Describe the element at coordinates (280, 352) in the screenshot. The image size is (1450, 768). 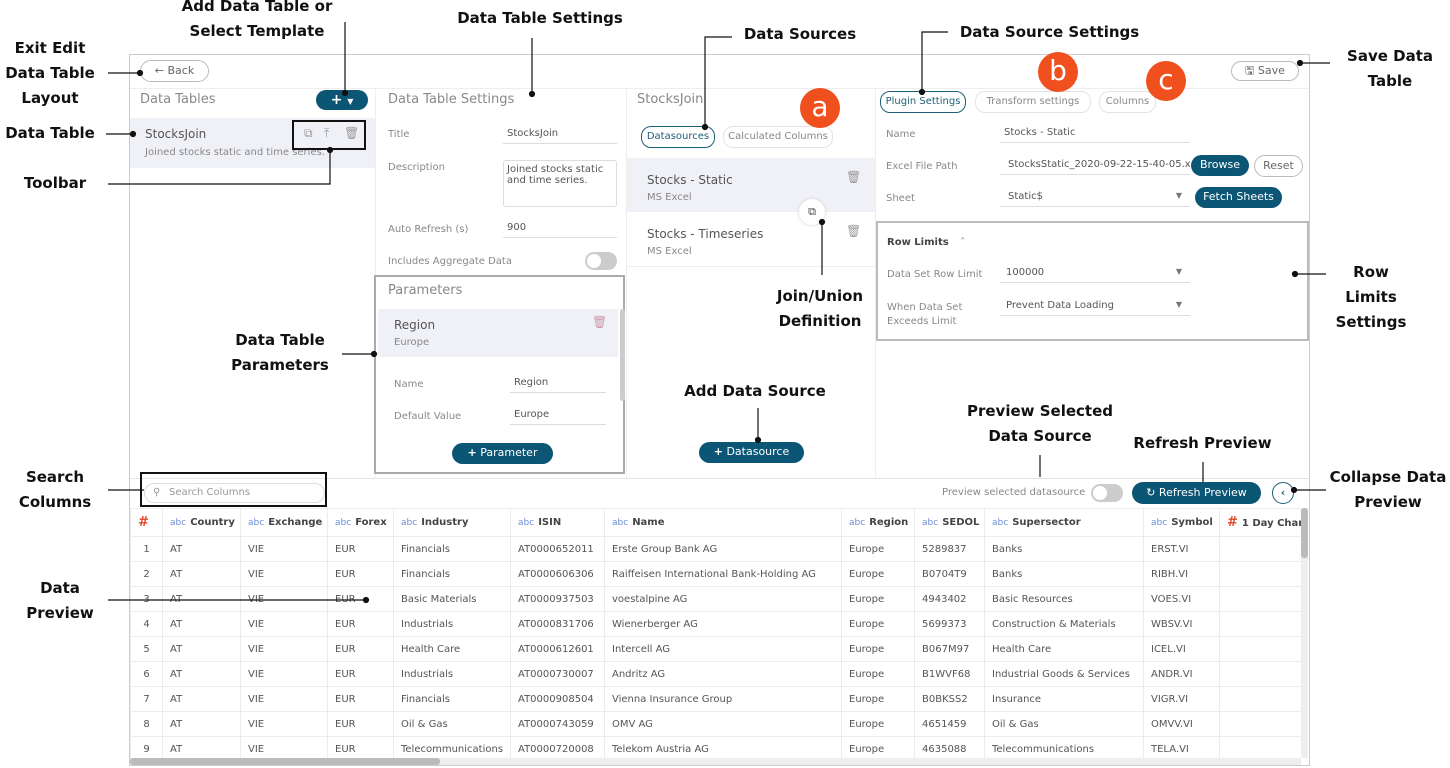
I see `annotation-params: Data Table Parameters` at that location.